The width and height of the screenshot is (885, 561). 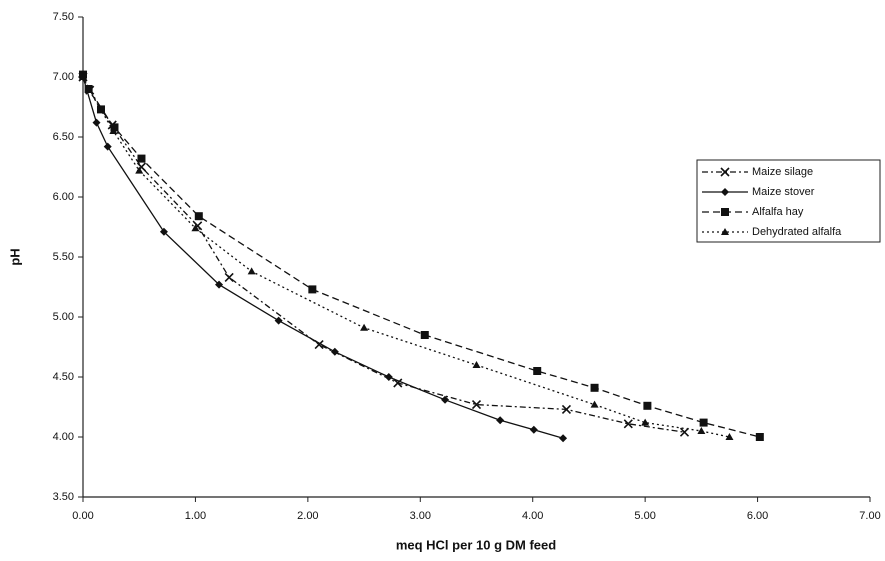 What do you see at coordinates (782, 172) in the screenshot?
I see `legend-label: Maize silage` at bounding box center [782, 172].